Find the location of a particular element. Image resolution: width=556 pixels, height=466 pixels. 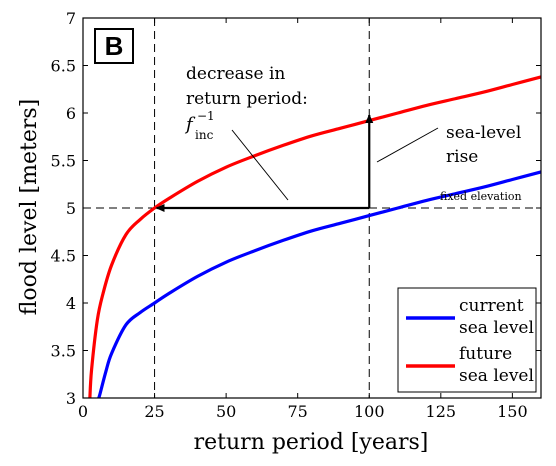

decrease-pointer-line is located at coordinates (260, 165).